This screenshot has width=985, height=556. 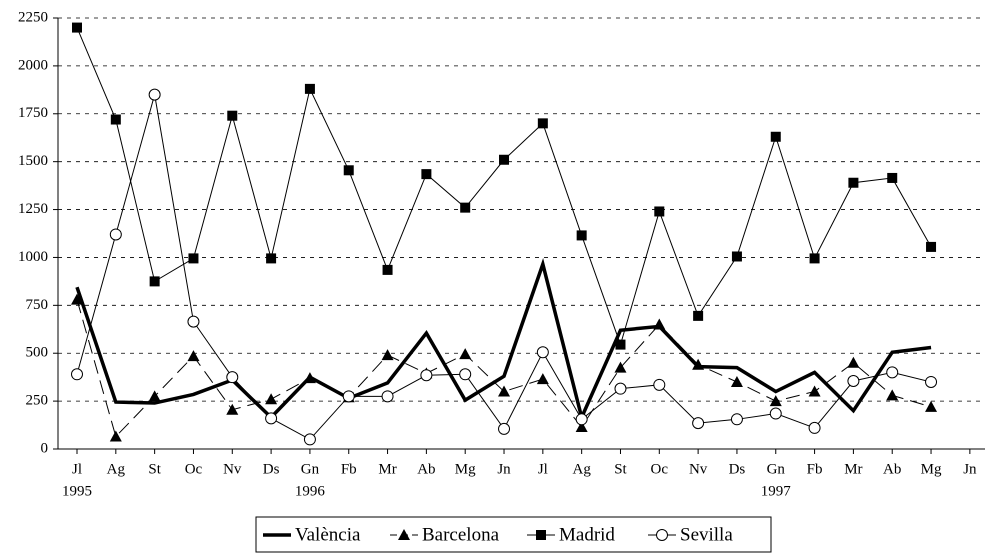 What do you see at coordinates (77, 491) in the screenshot?
I see `year-label: 1995` at bounding box center [77, 491].